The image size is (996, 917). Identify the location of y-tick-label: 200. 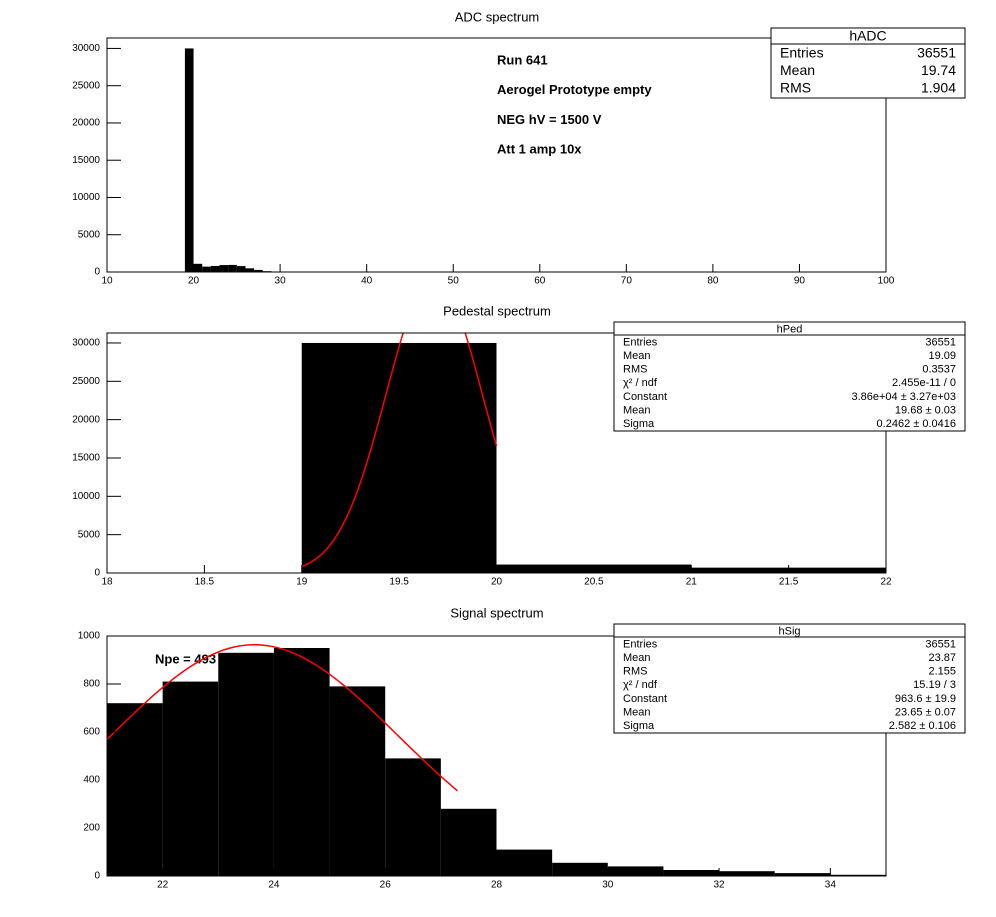
(91, 828).